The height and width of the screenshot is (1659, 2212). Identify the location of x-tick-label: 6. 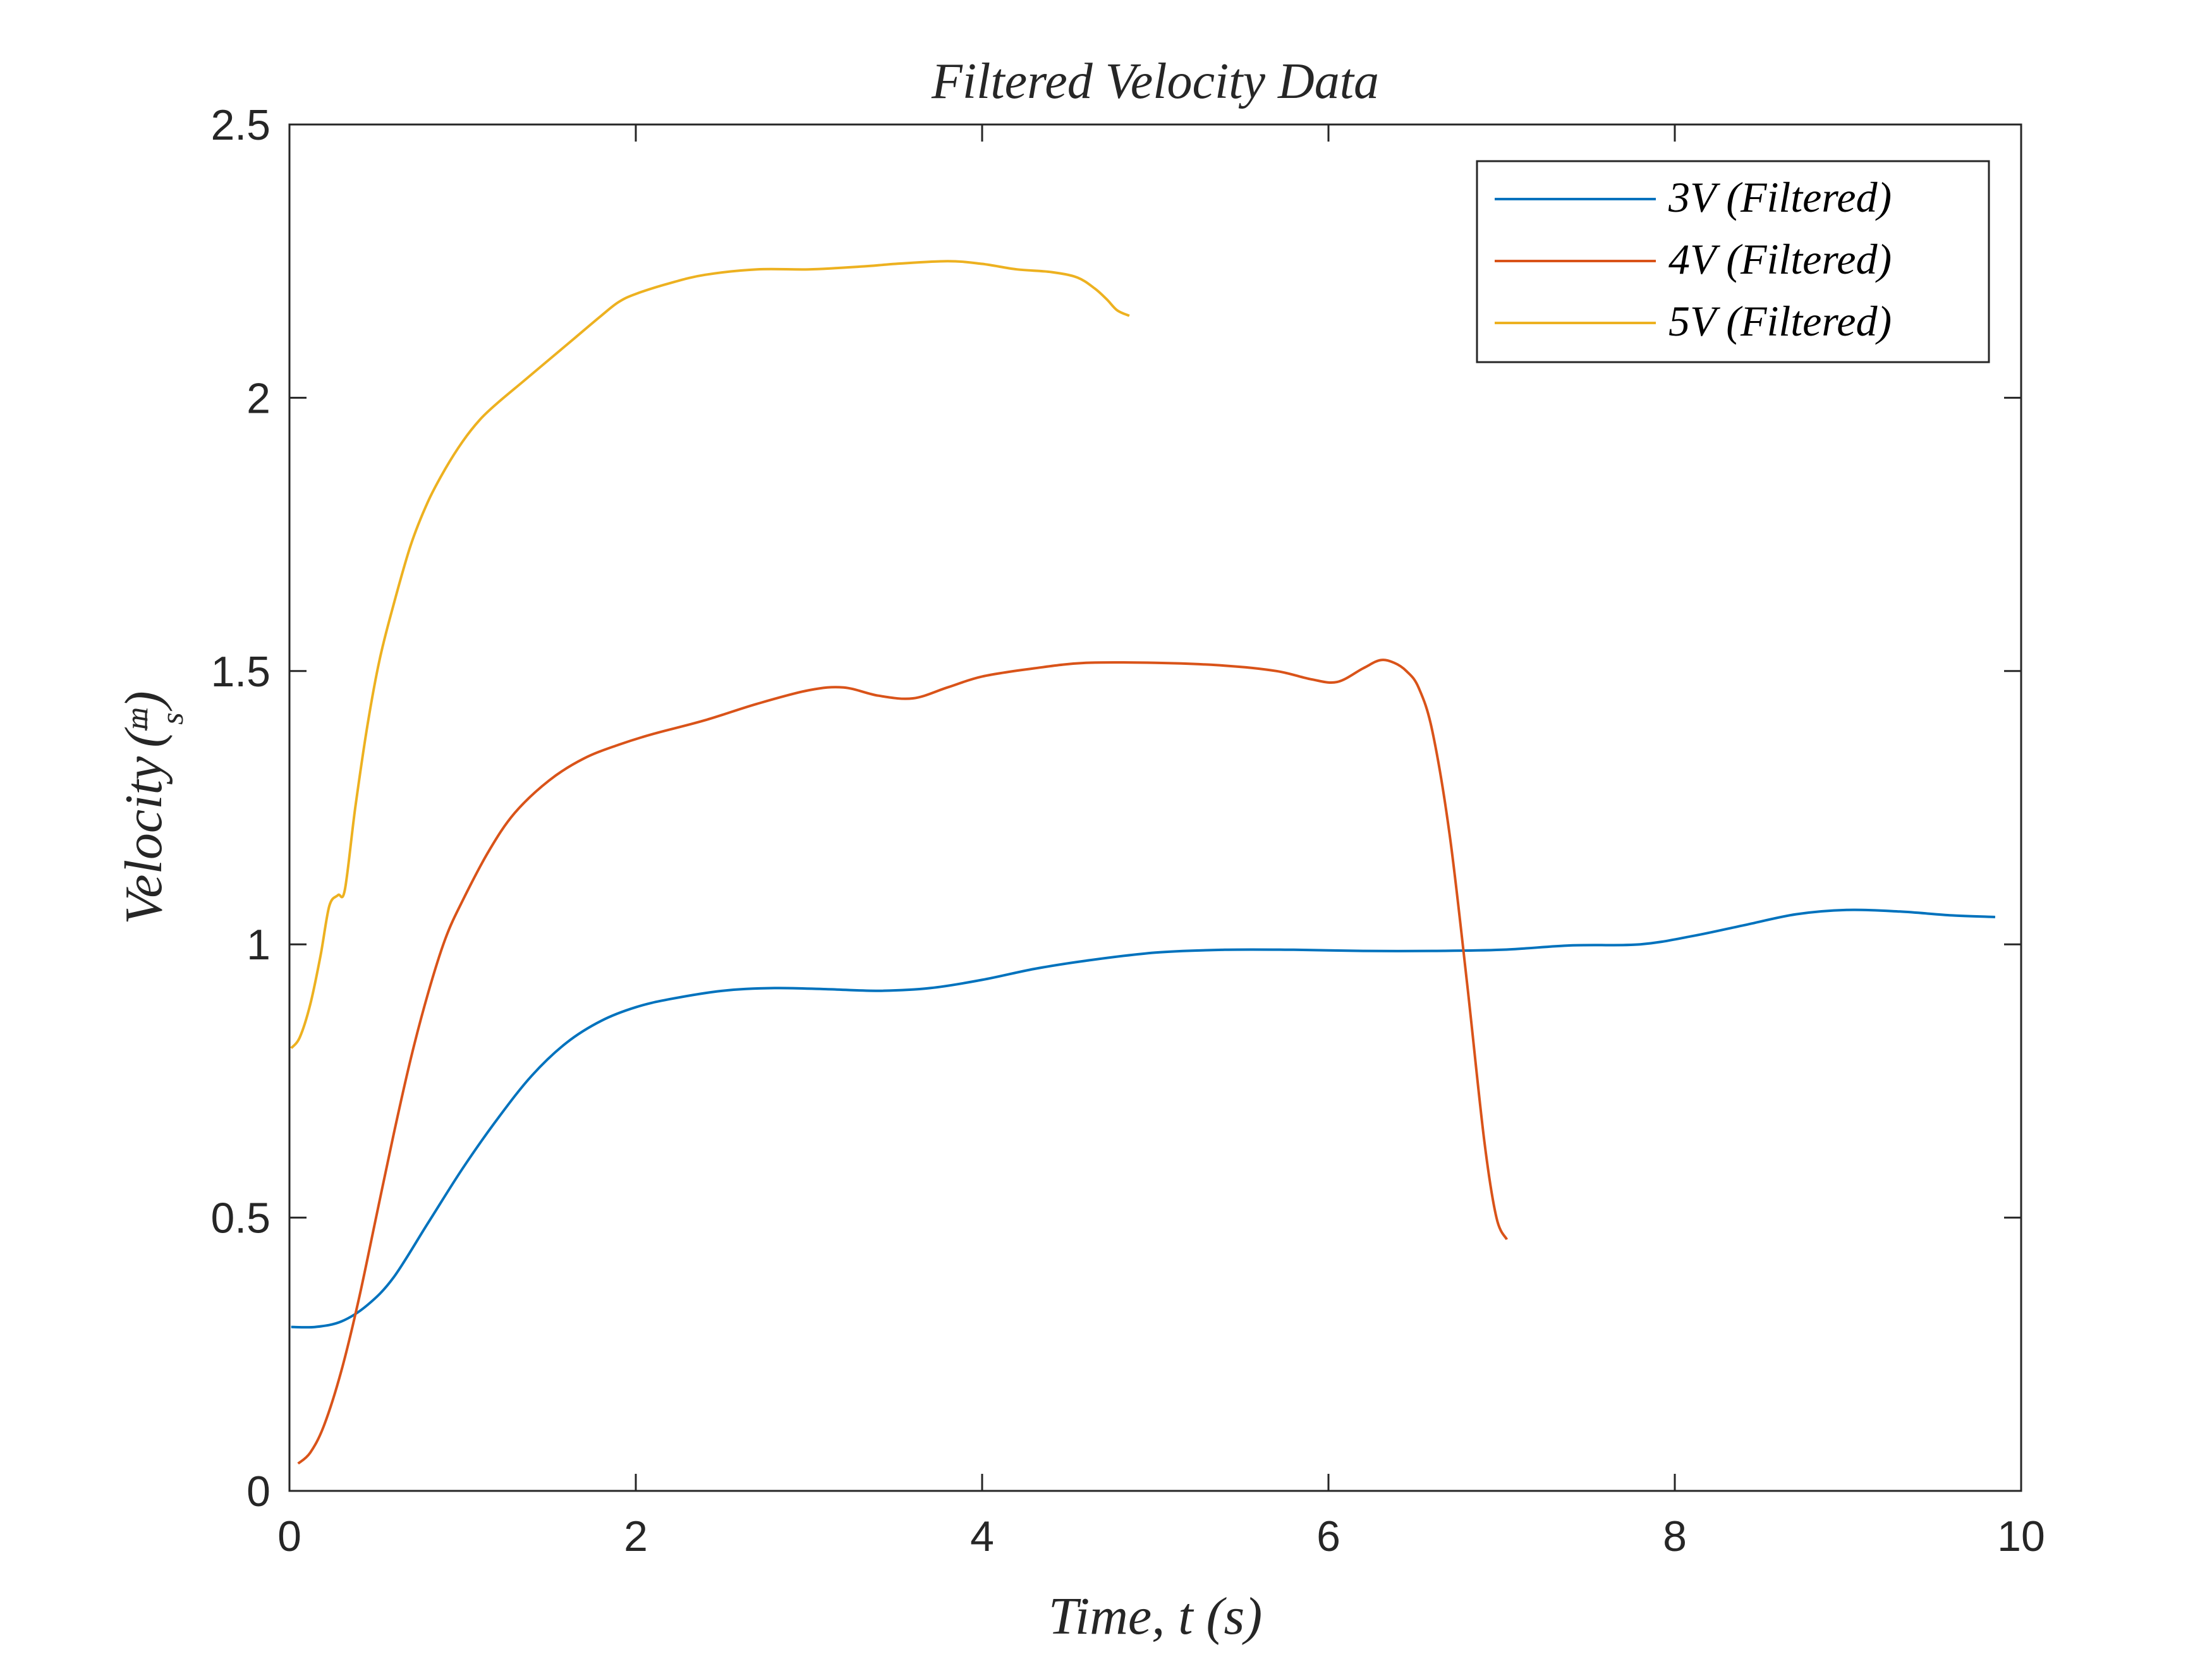
(1328, 1536).